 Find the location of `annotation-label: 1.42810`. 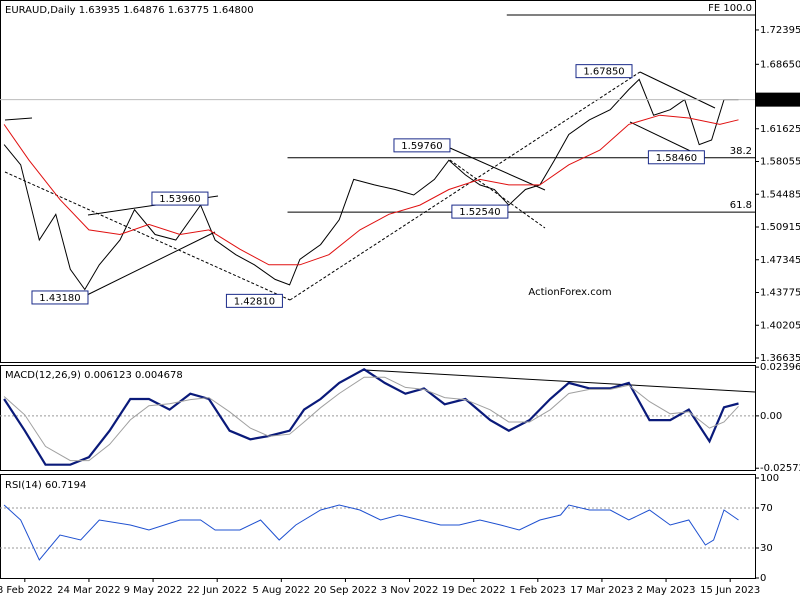

annotation-label: 1.42810 is located at coordinates (254, 301).